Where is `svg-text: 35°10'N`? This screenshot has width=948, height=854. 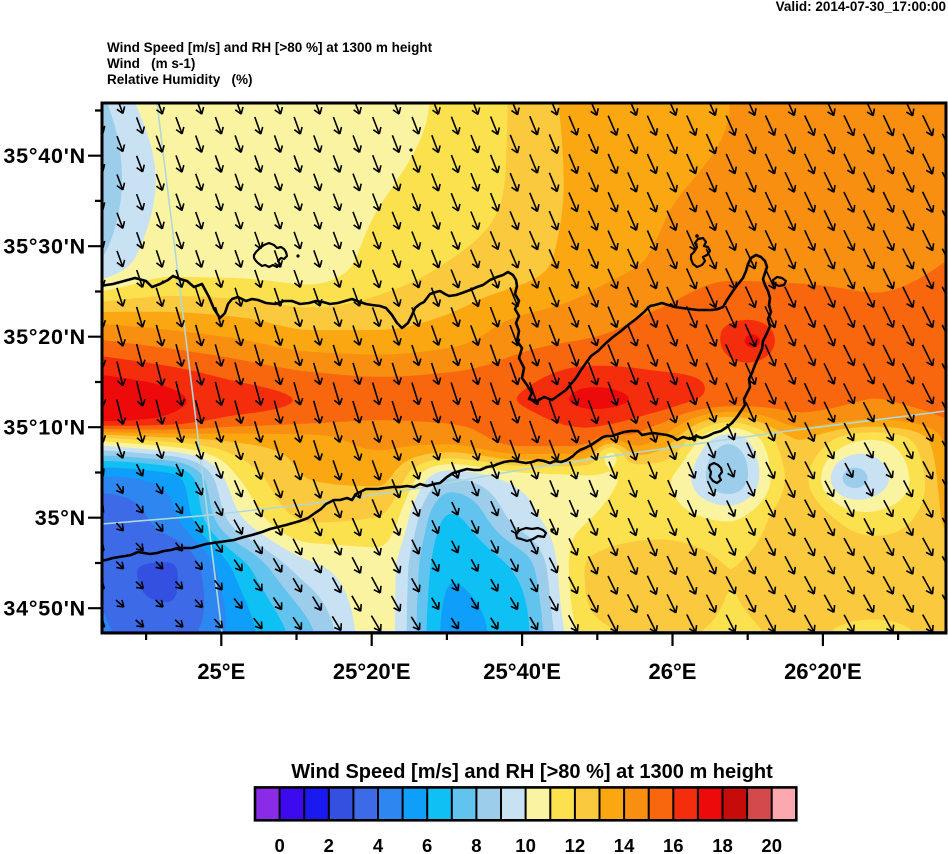
svg-text: 35°10'N is located at coordinates (44, 428).